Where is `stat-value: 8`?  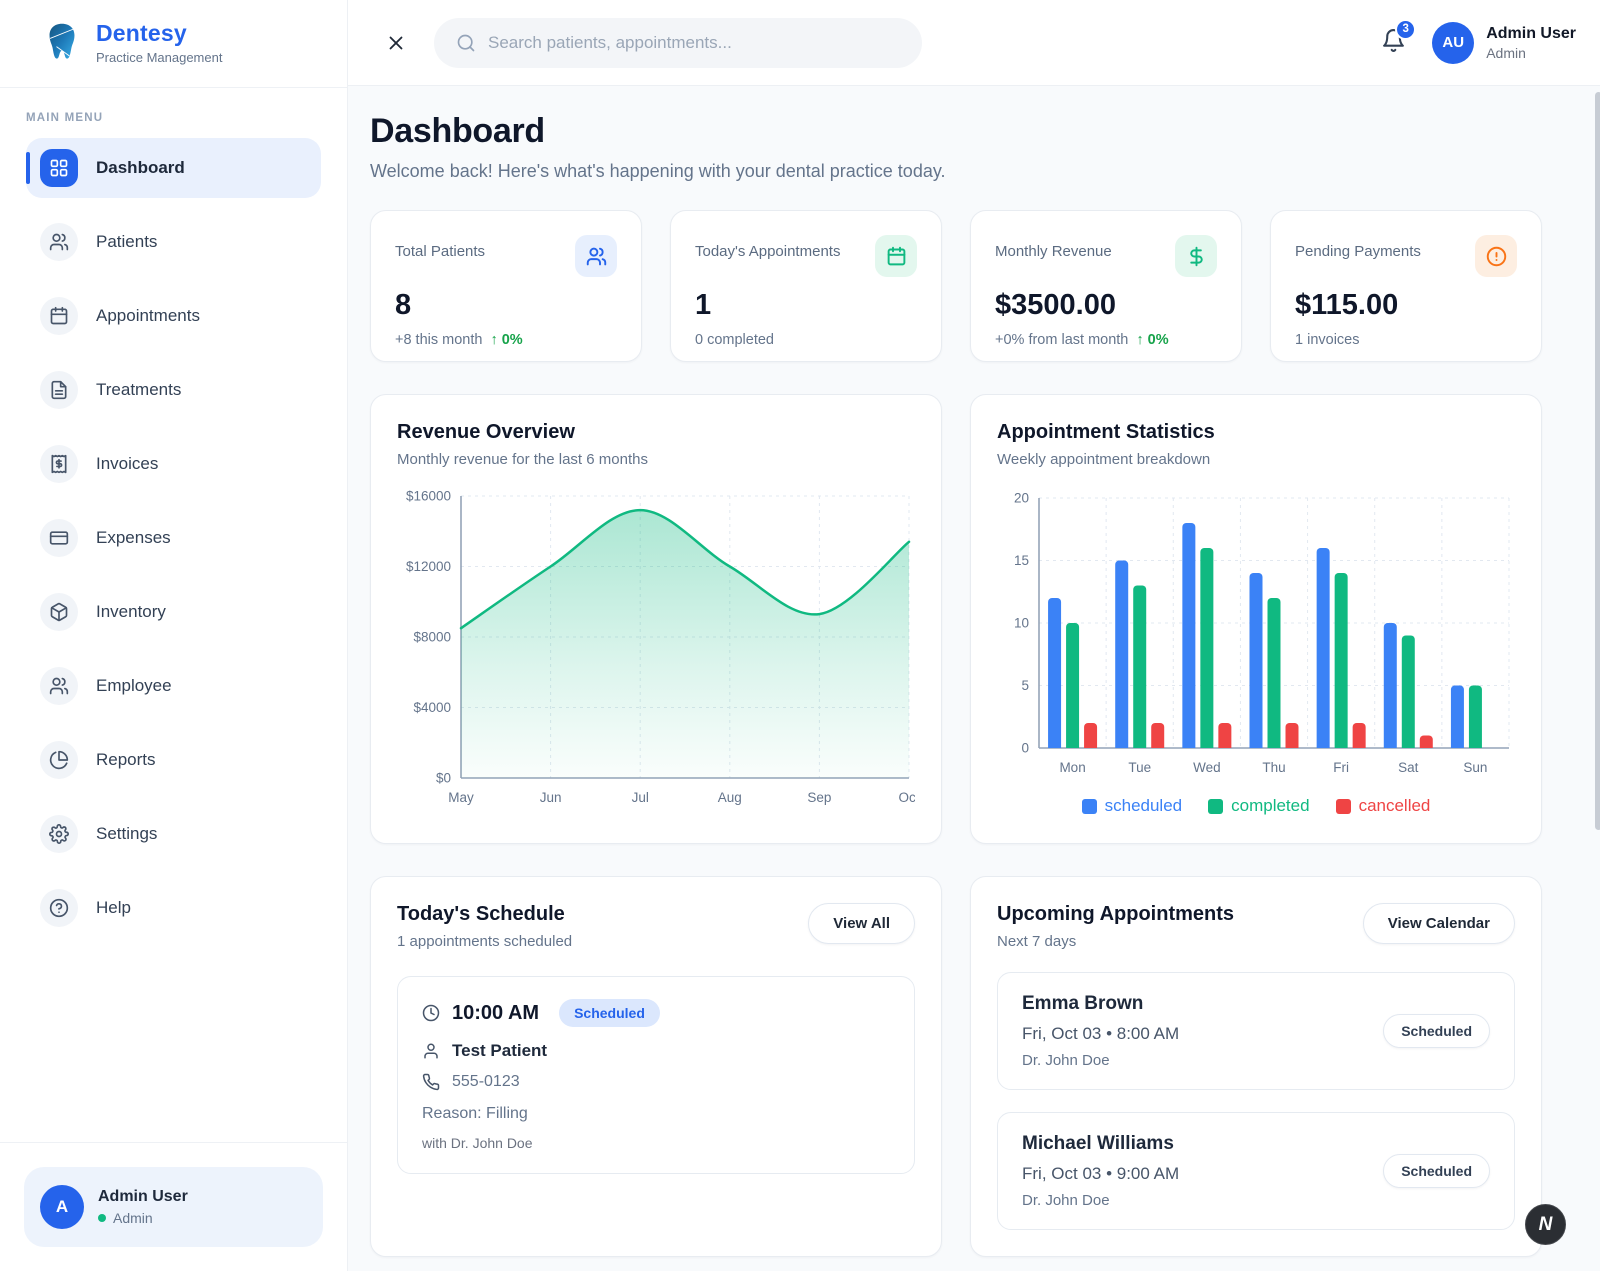 stat-value: 8 is located at coordinates (403, 305).